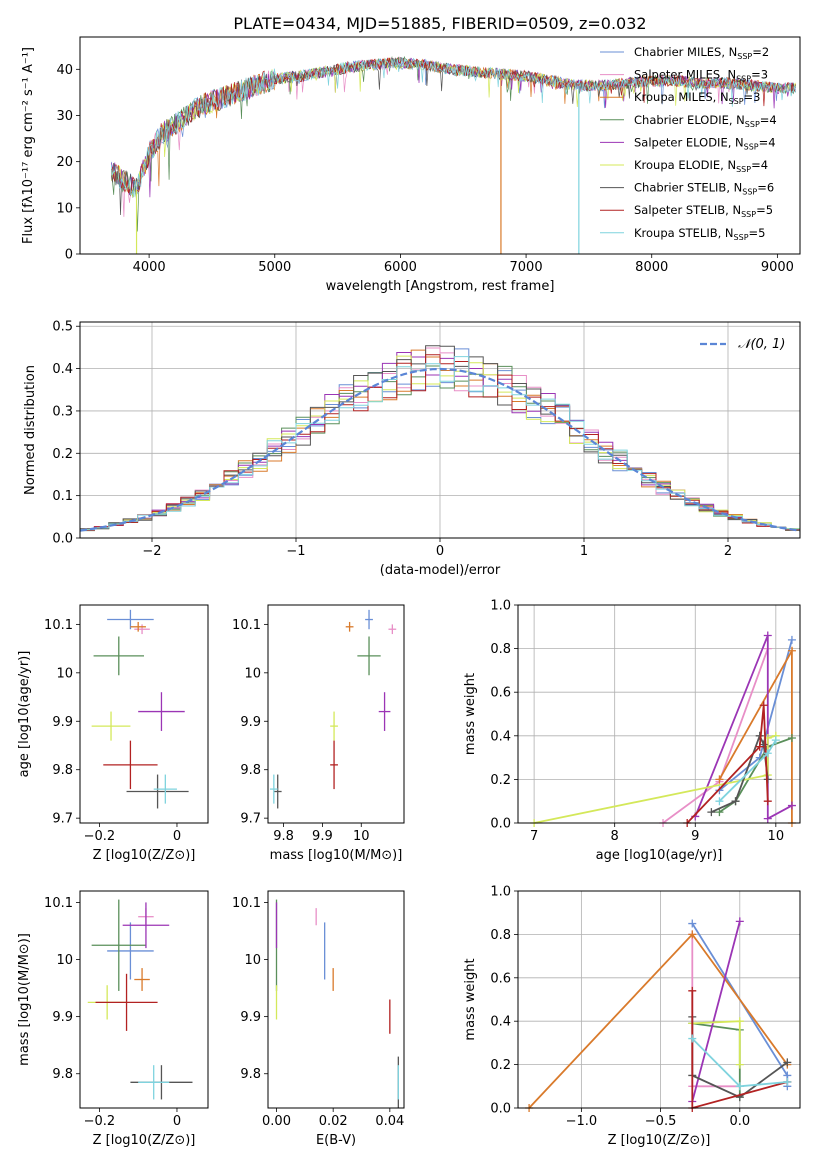 The image size is (819, 1170). I want to click on x-tick-label: 0.0, so click(739, 1121).